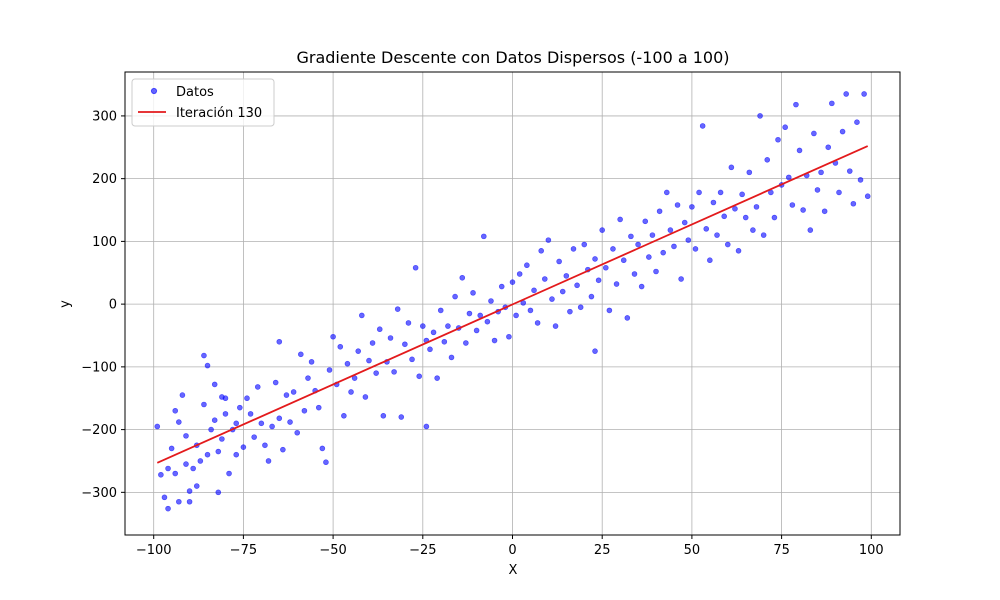 Image resolution: width=1000 pixels, height=600 pixels. Describe the element at coordinates (243, 550) in the screenshot. I see `x-tick-label: −75` at that location.